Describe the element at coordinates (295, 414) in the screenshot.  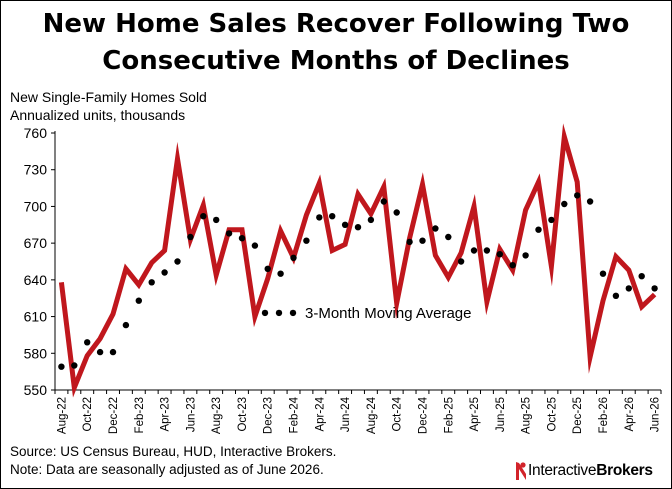
I see `x-tick-label: Feb-24` at that location.